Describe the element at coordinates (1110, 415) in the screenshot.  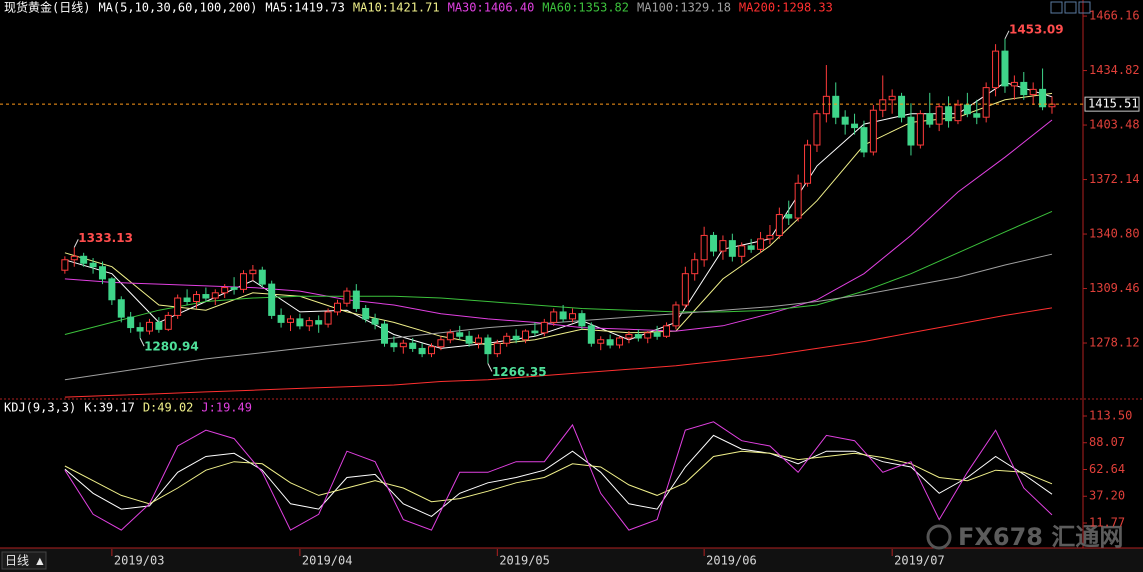
I see `y-tick-label: 113.50` at that location.